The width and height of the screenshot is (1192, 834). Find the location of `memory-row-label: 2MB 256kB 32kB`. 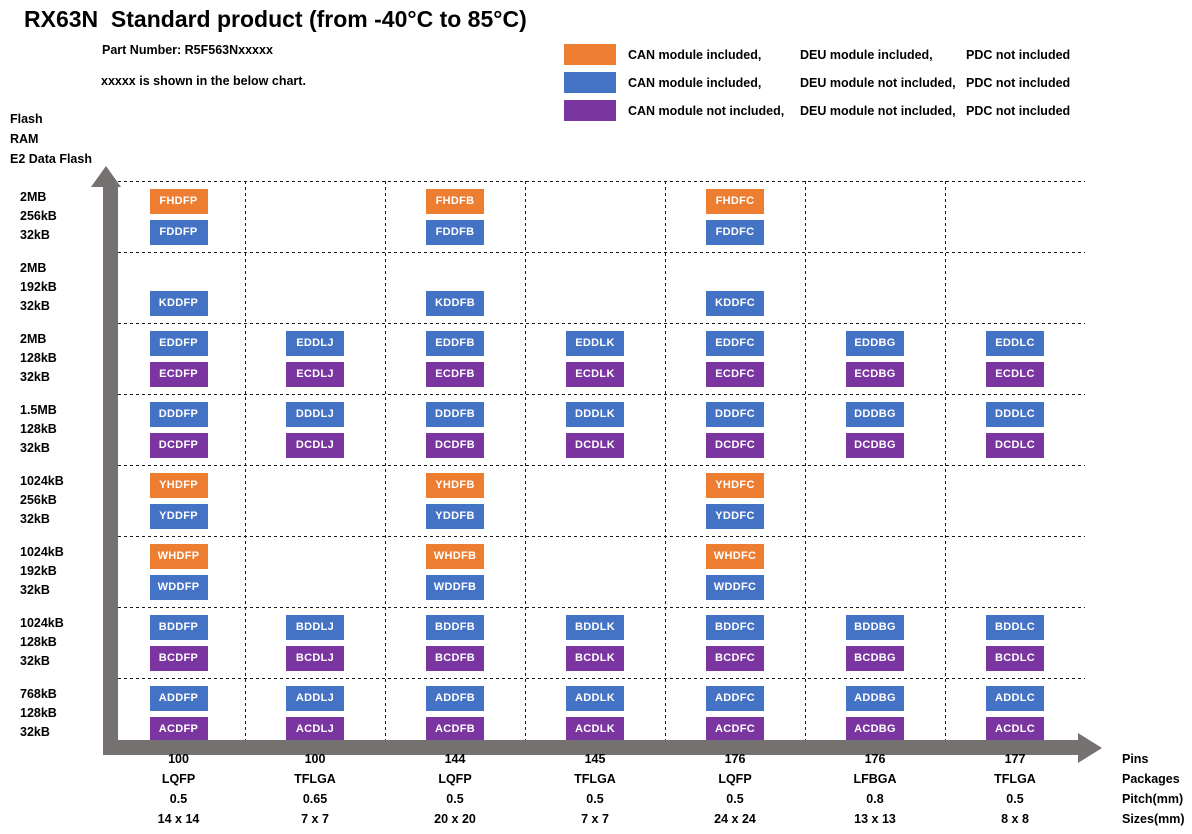

memory-row-label: 2MB 256kB 32kB is located at coordinates (66, 216).